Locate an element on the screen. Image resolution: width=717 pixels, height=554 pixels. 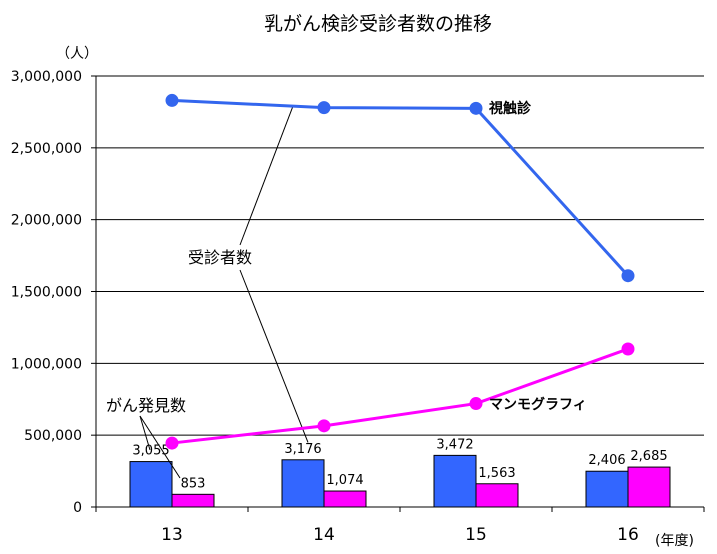
bar-data-label: 1,563 is located at coordinates (496, 473).